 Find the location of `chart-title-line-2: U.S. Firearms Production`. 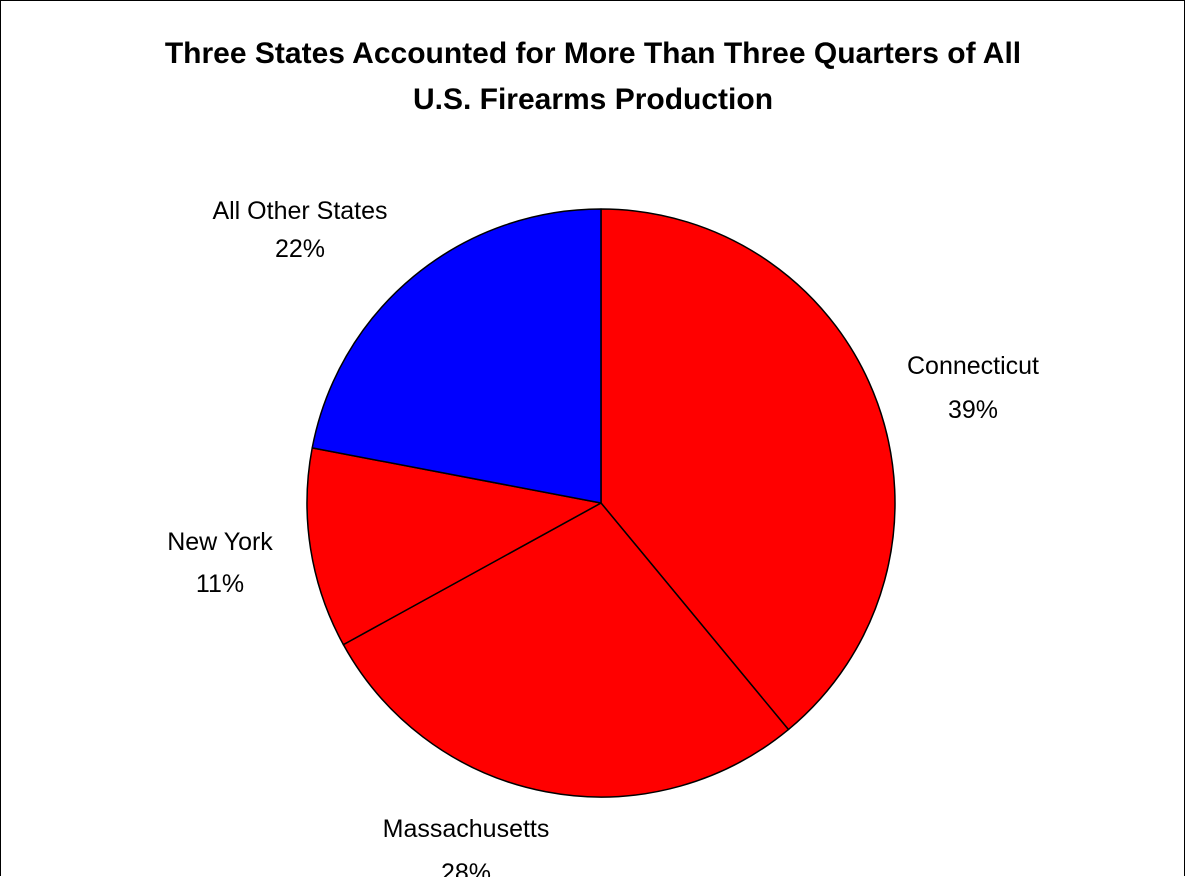

chart-title-line-2: U.S. Firearms Production is located at coordinates (593, 99).